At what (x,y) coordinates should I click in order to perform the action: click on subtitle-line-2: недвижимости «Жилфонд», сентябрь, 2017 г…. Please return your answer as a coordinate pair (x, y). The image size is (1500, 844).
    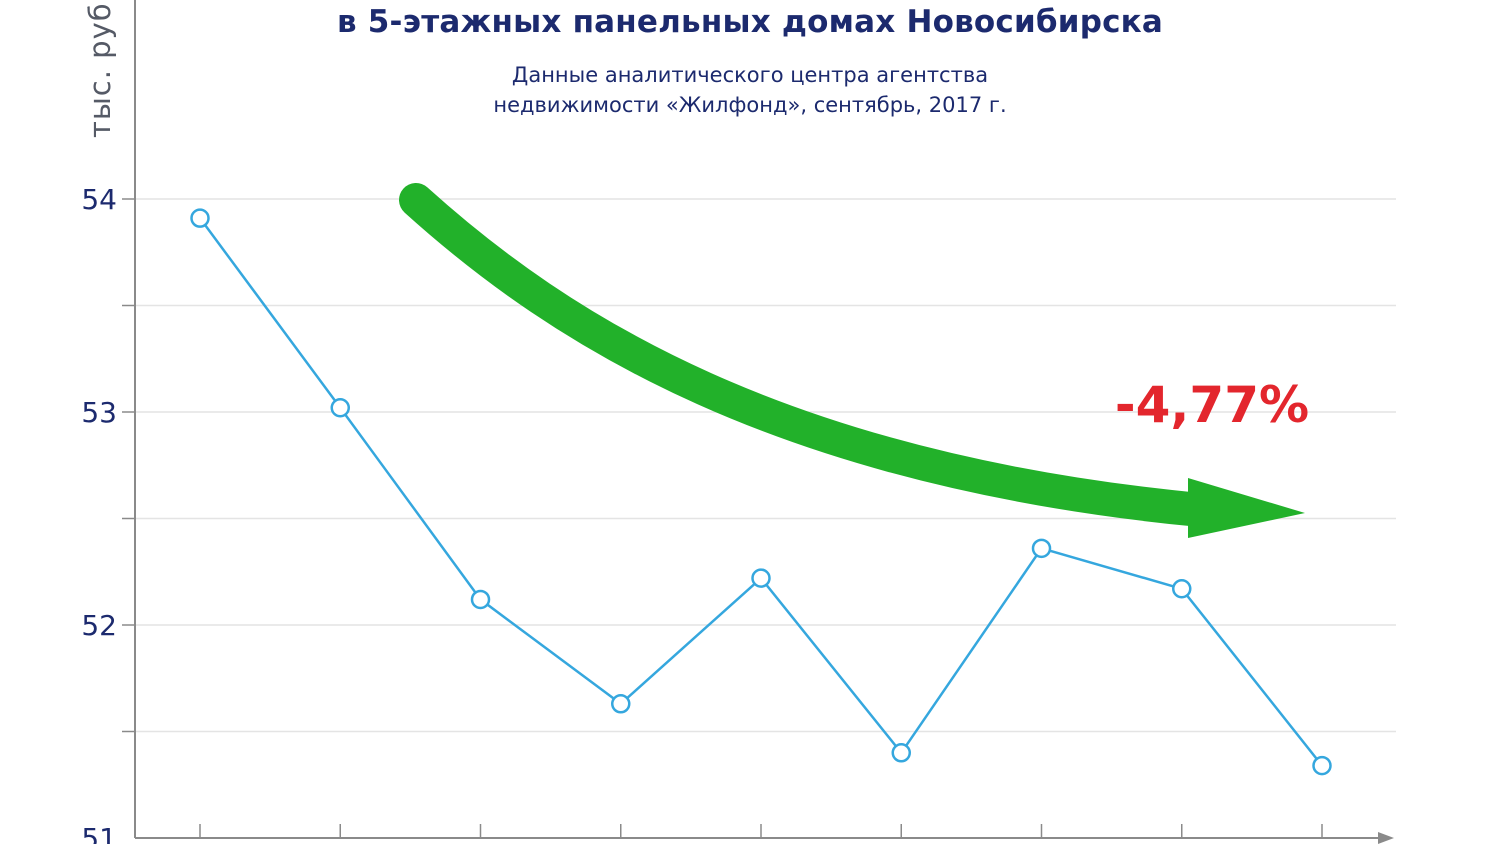
    Looking at the image, I should click on (750, 105).